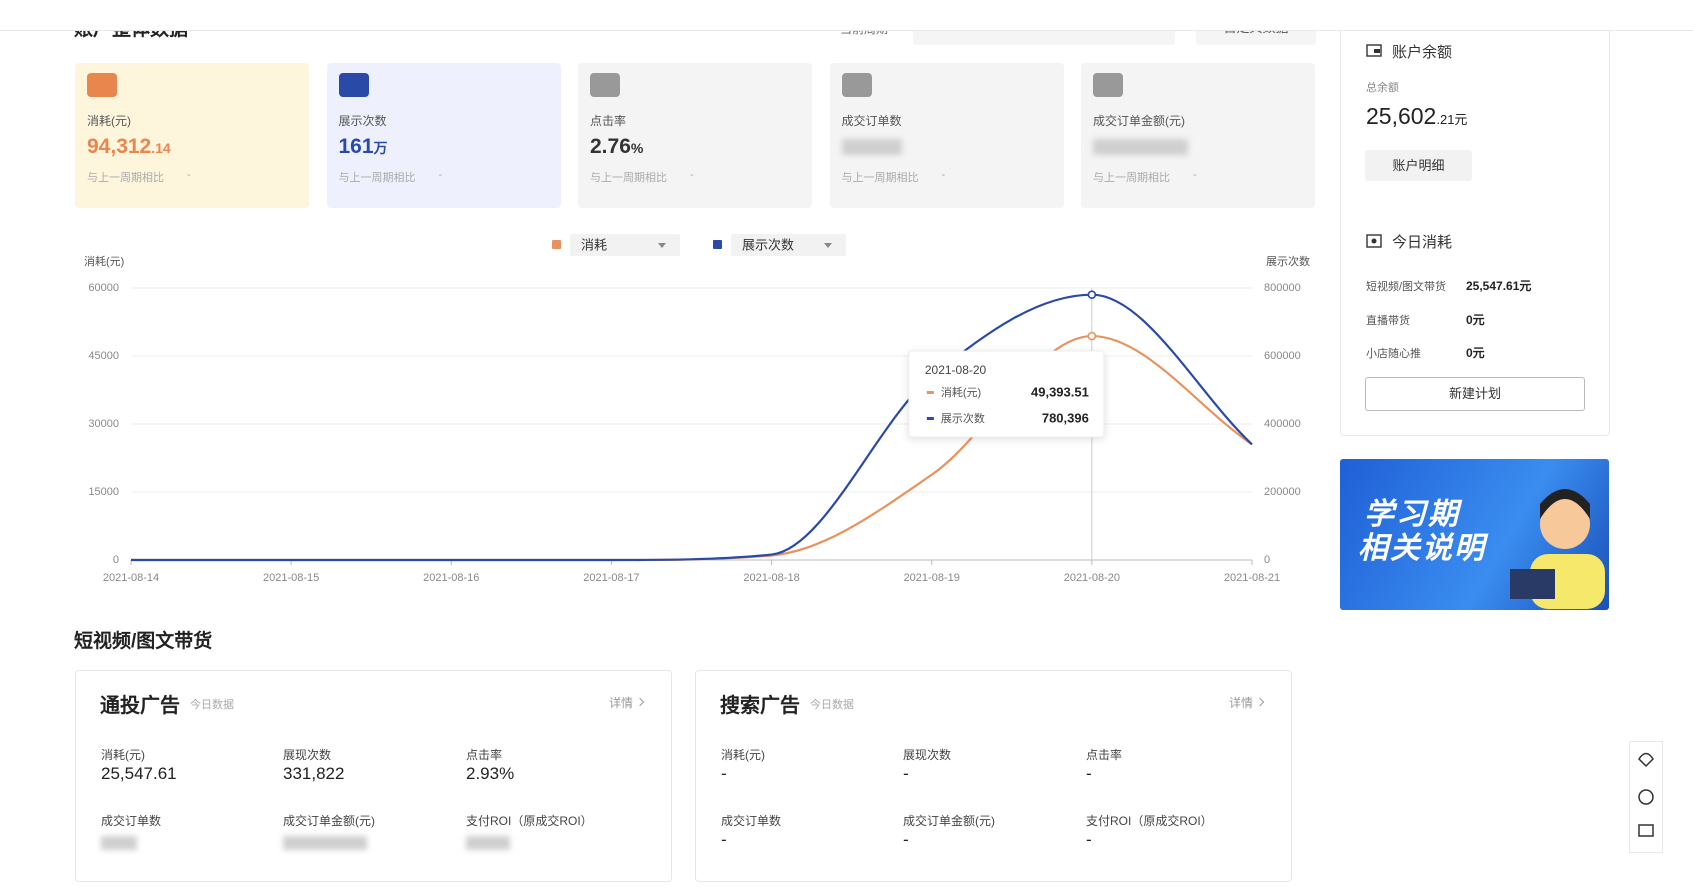 This screenshot has height=895, width=1693. What do you see at coordinates (963, 418) in the screenshot?
I see `tooltip-label: 展示次数` at bounding box center [963, 418].